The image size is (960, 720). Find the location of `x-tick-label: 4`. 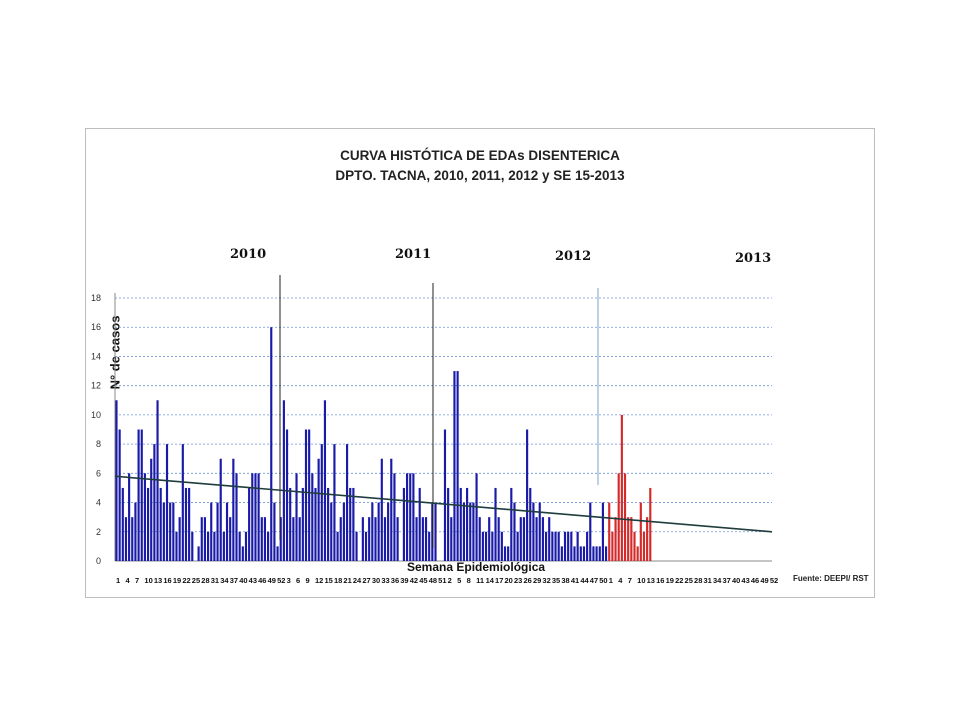

x-tick-label: 4 is located at coordinates (127, 580).